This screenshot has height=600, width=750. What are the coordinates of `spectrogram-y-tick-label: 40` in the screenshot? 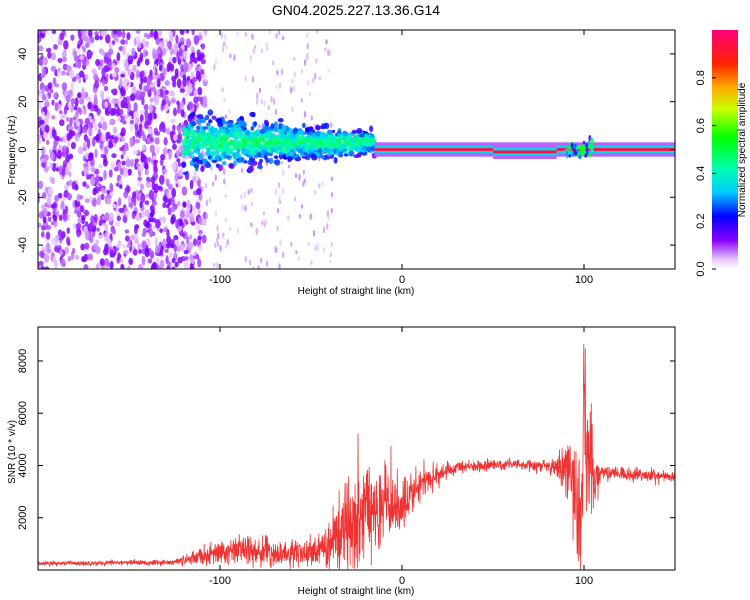 It's located at (23, 54).